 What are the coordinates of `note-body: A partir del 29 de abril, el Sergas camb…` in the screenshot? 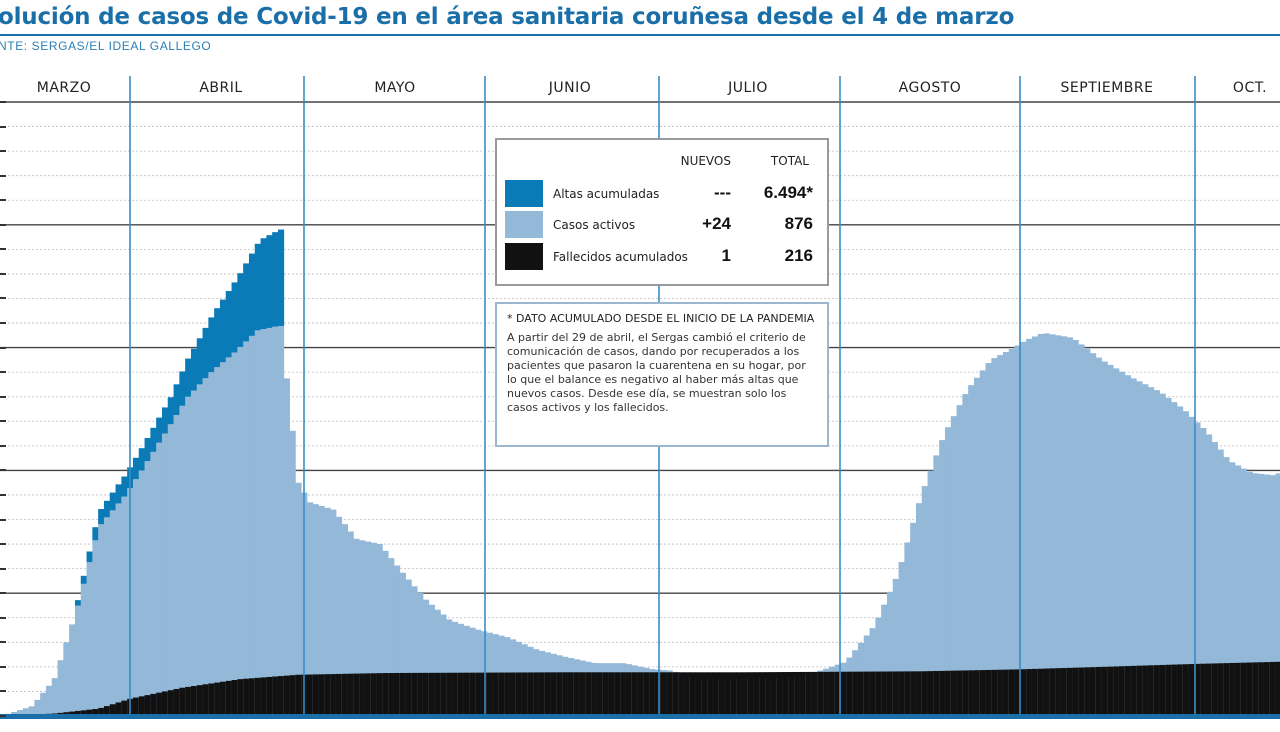 It's located at (656, 372).